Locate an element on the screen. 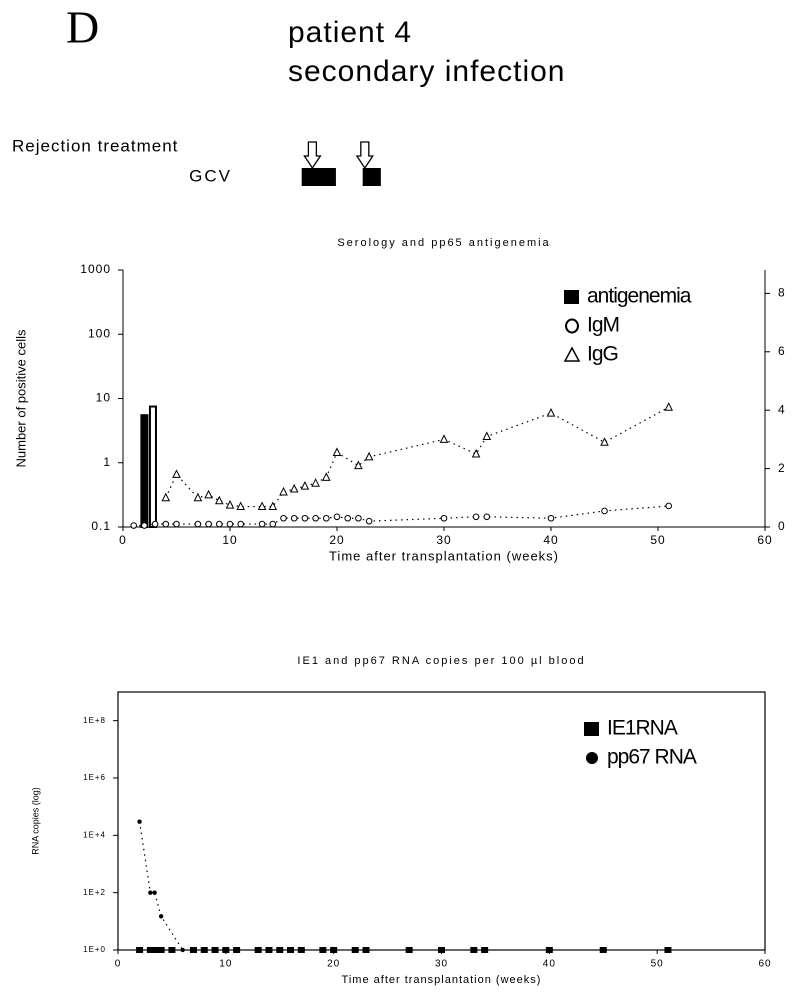  legend-label: IE1RNA is located at coordinates (642, 728).